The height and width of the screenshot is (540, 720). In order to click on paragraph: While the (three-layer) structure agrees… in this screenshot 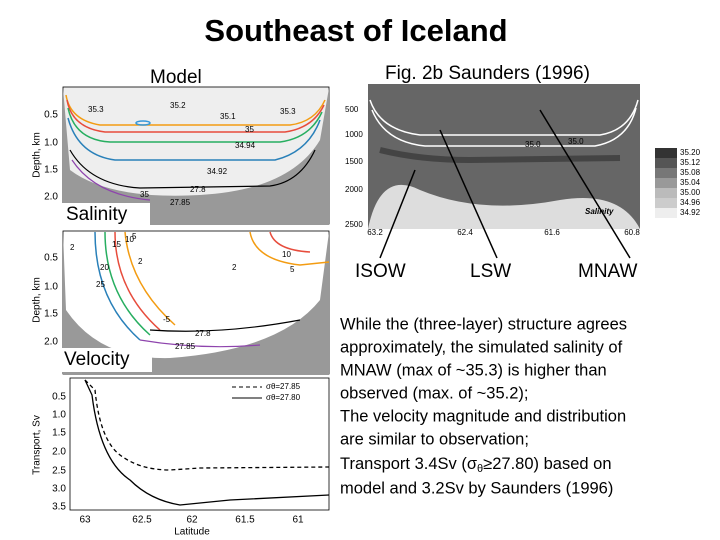, I will do `click(483, 406)`.